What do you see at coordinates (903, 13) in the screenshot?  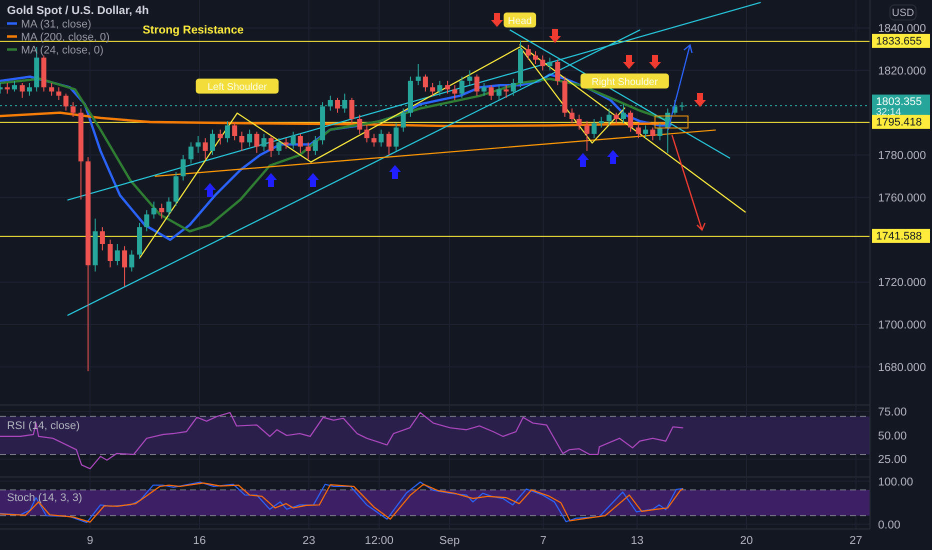 I see `y-axis-title: USD` at bounding box center [903, 13].